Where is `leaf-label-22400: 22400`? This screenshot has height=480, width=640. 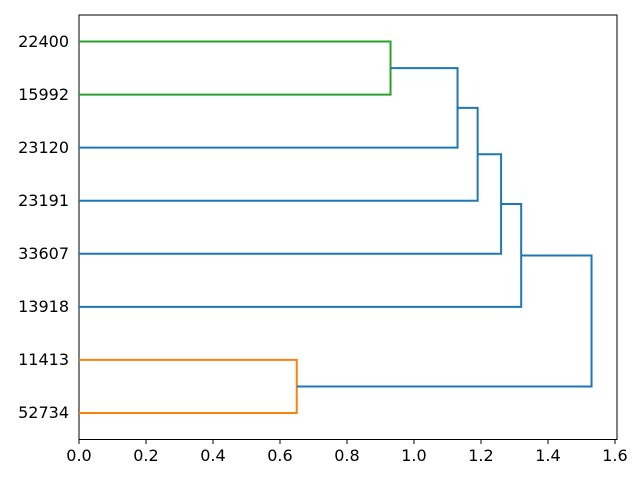
leaf-label-22400: 22400 is located at coordinates (43, 41).